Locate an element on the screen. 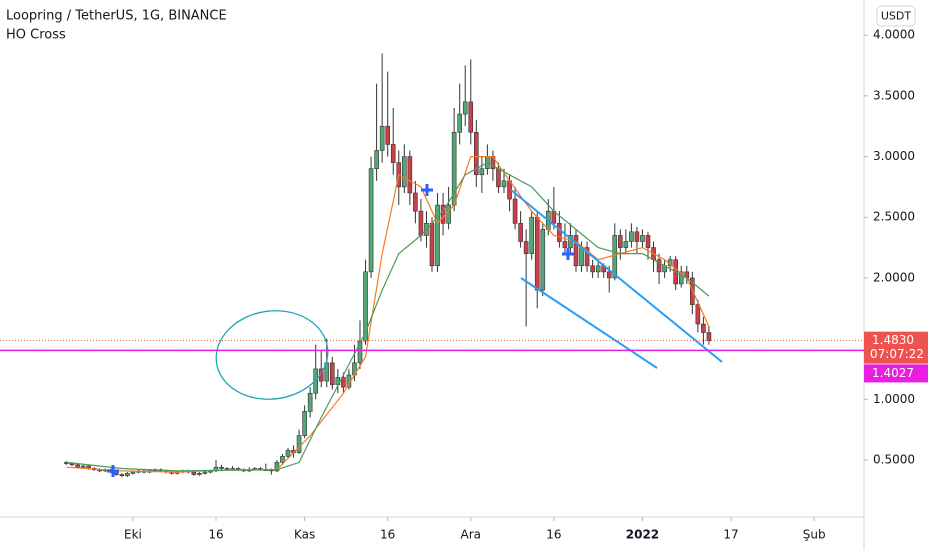 This screenshot has width=932, height=550. y-tick-label: 2.5000 is located at coordinates (894, 217).